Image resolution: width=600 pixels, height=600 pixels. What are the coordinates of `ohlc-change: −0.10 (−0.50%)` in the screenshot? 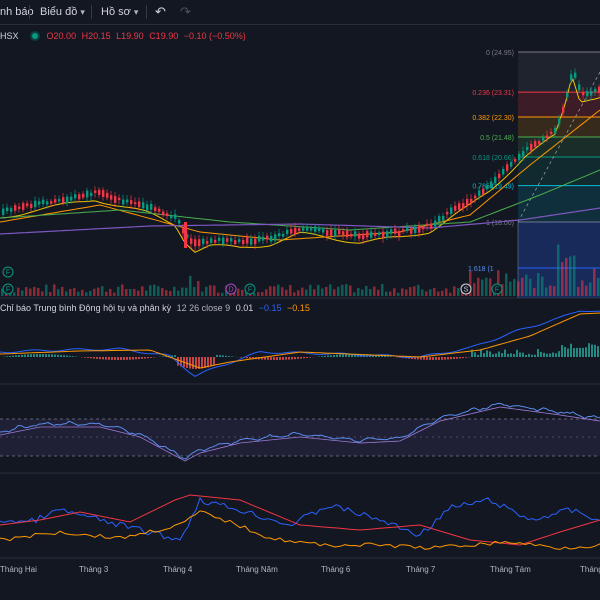 It's located at (214, 36).